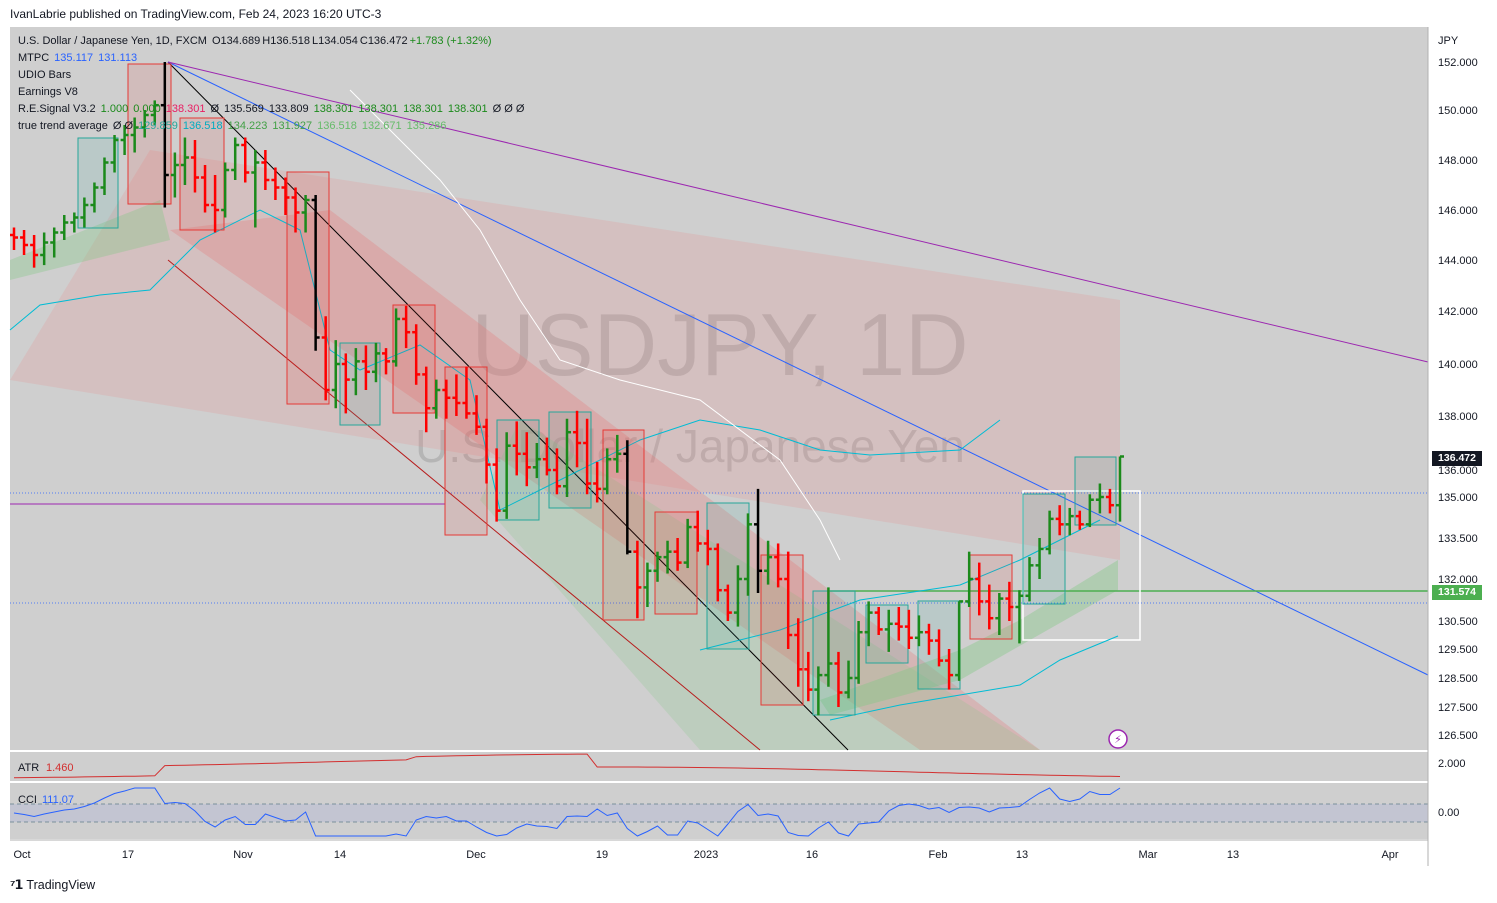 Image resolution: width=1497 pixels, height=903 pixels. What do you see at coordinates (812, 855) in the screenshot?
I see `time-tick-label: 16` at bounding box center [812, 855].